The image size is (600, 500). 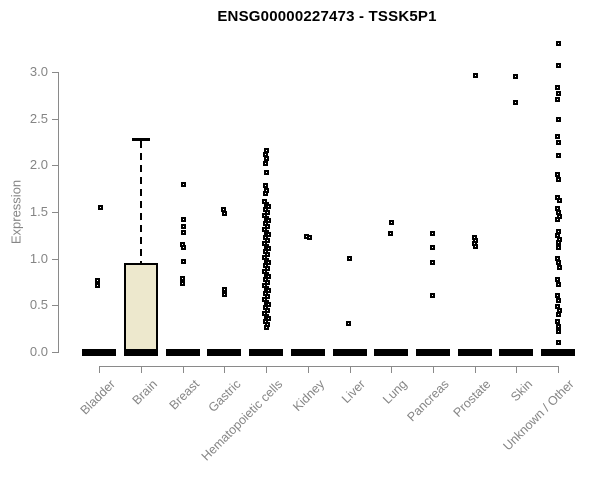 I want to click on x-category-label: Kidney, so click(x=308, y=395).